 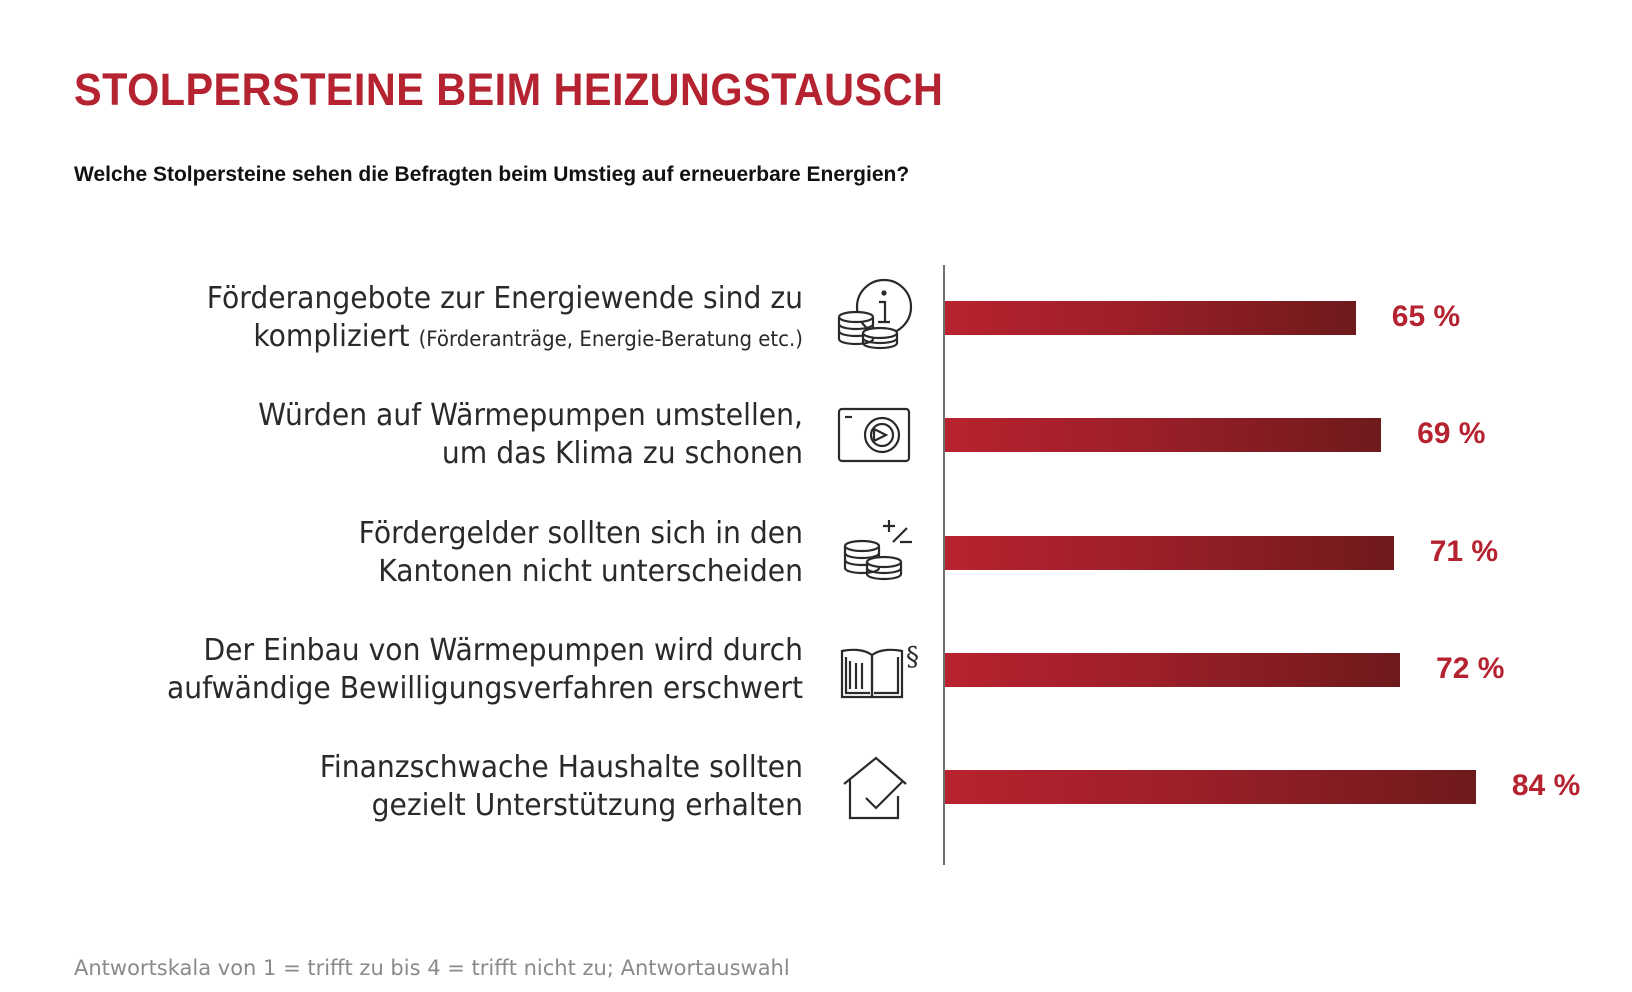 What do you see at coordinates (587, 805) in the screenshot?
I see `row-label-line: gezielt Unterstützung erhalten` at bounding box center [587, 805].